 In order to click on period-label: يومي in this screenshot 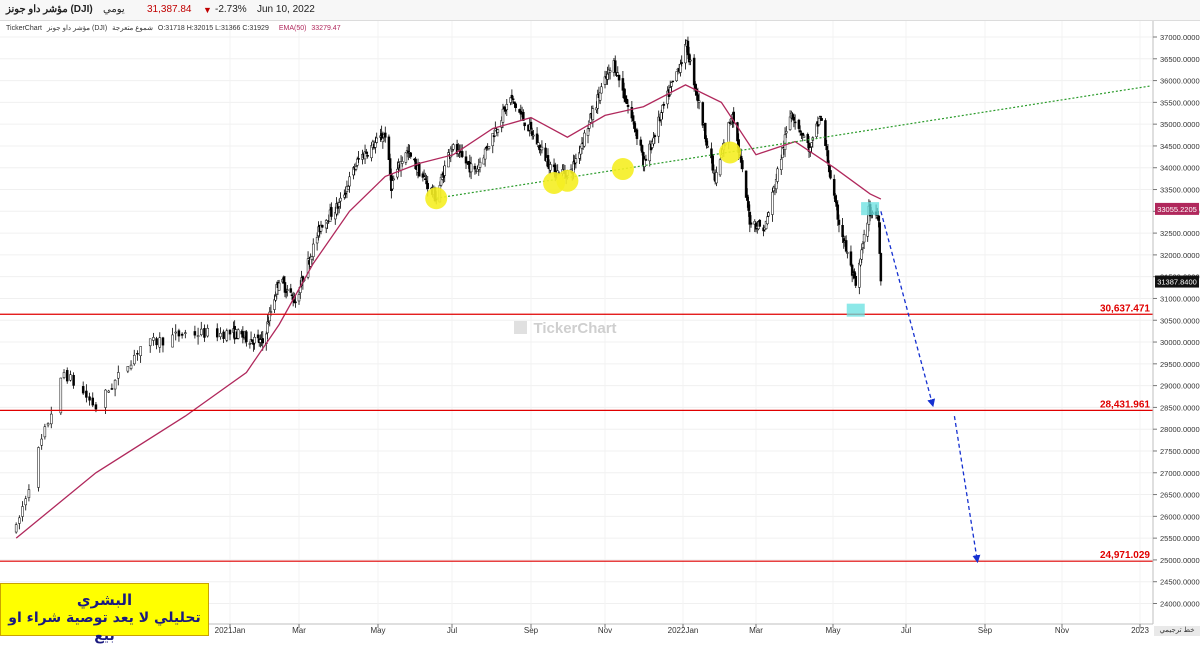, I will do `click(114, 9)`.